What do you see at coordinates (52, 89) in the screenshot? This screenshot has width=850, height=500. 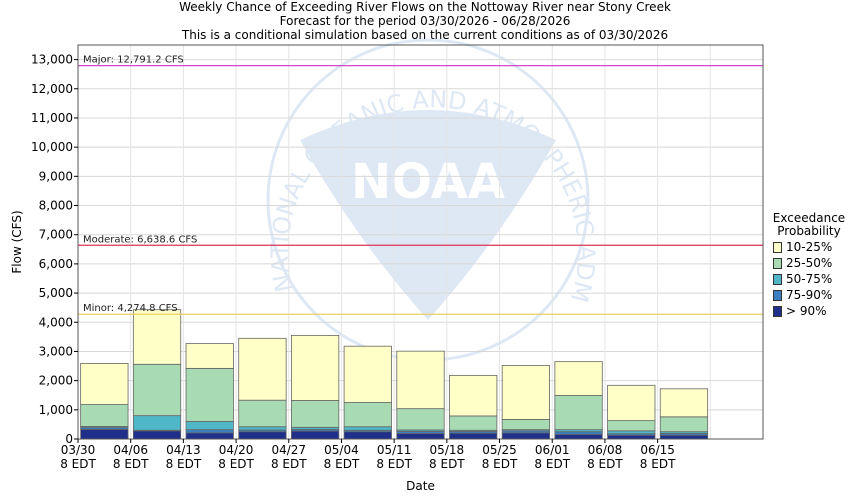 I see `y-tick-label: 12,000` at bounding box center [52, 89].